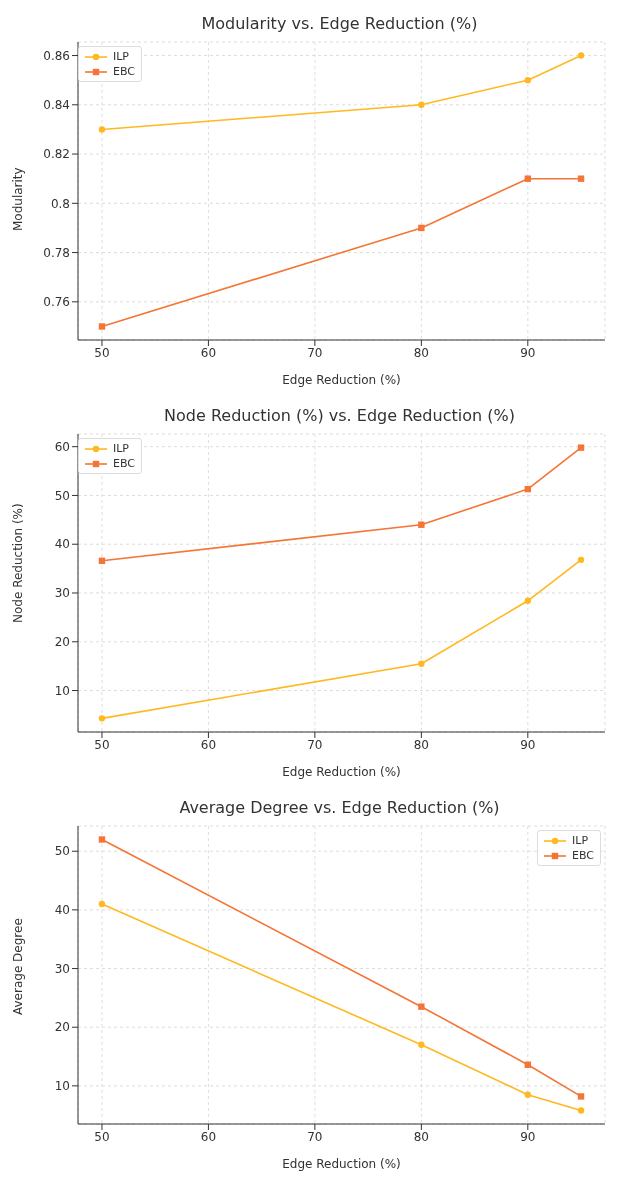 The image size is (619, 1187). Describe the element at coordinates (60, 203) in the screenshot. I see `y-tick-label: 0.8` at that location.